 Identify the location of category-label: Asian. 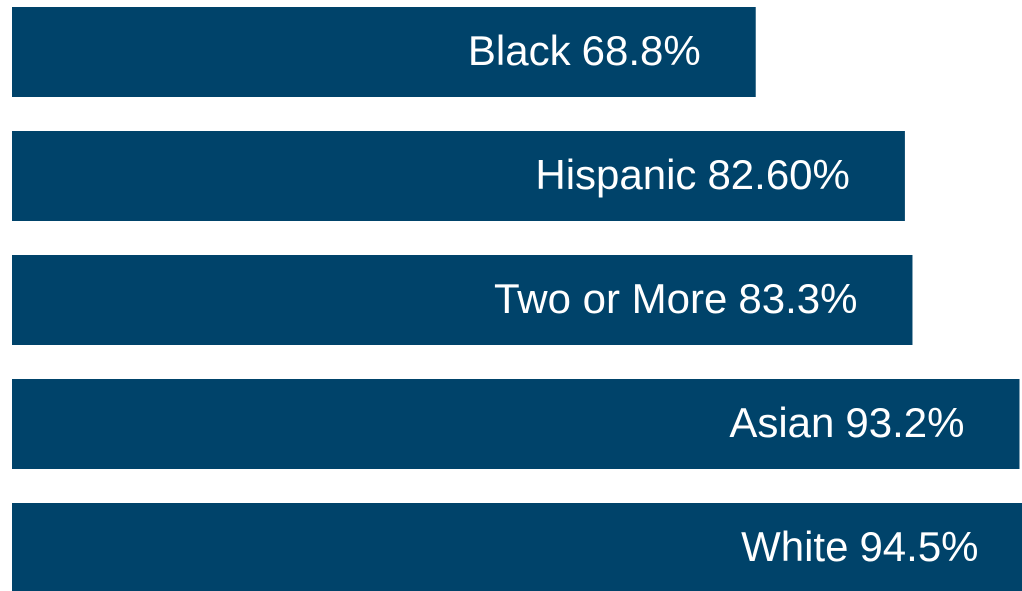
(781, 422).